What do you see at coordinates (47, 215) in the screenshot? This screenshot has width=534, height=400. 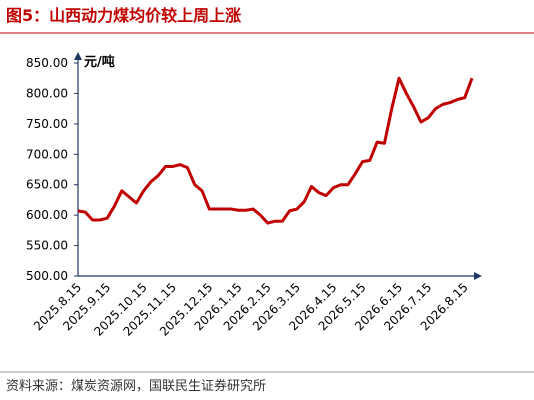 I see `y-tick-label: 600.00` at bounding box center [47, 215].